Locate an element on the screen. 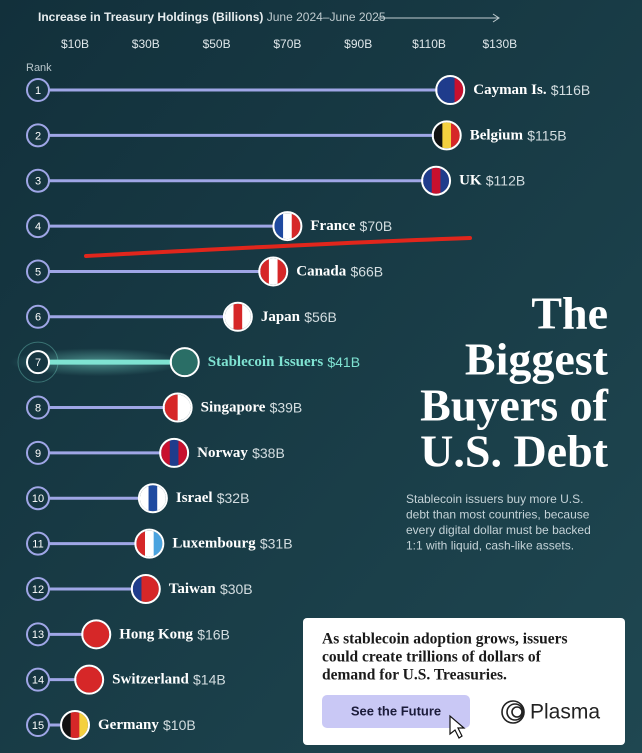  axis-arrow-head is located at coordinates (496, 18).